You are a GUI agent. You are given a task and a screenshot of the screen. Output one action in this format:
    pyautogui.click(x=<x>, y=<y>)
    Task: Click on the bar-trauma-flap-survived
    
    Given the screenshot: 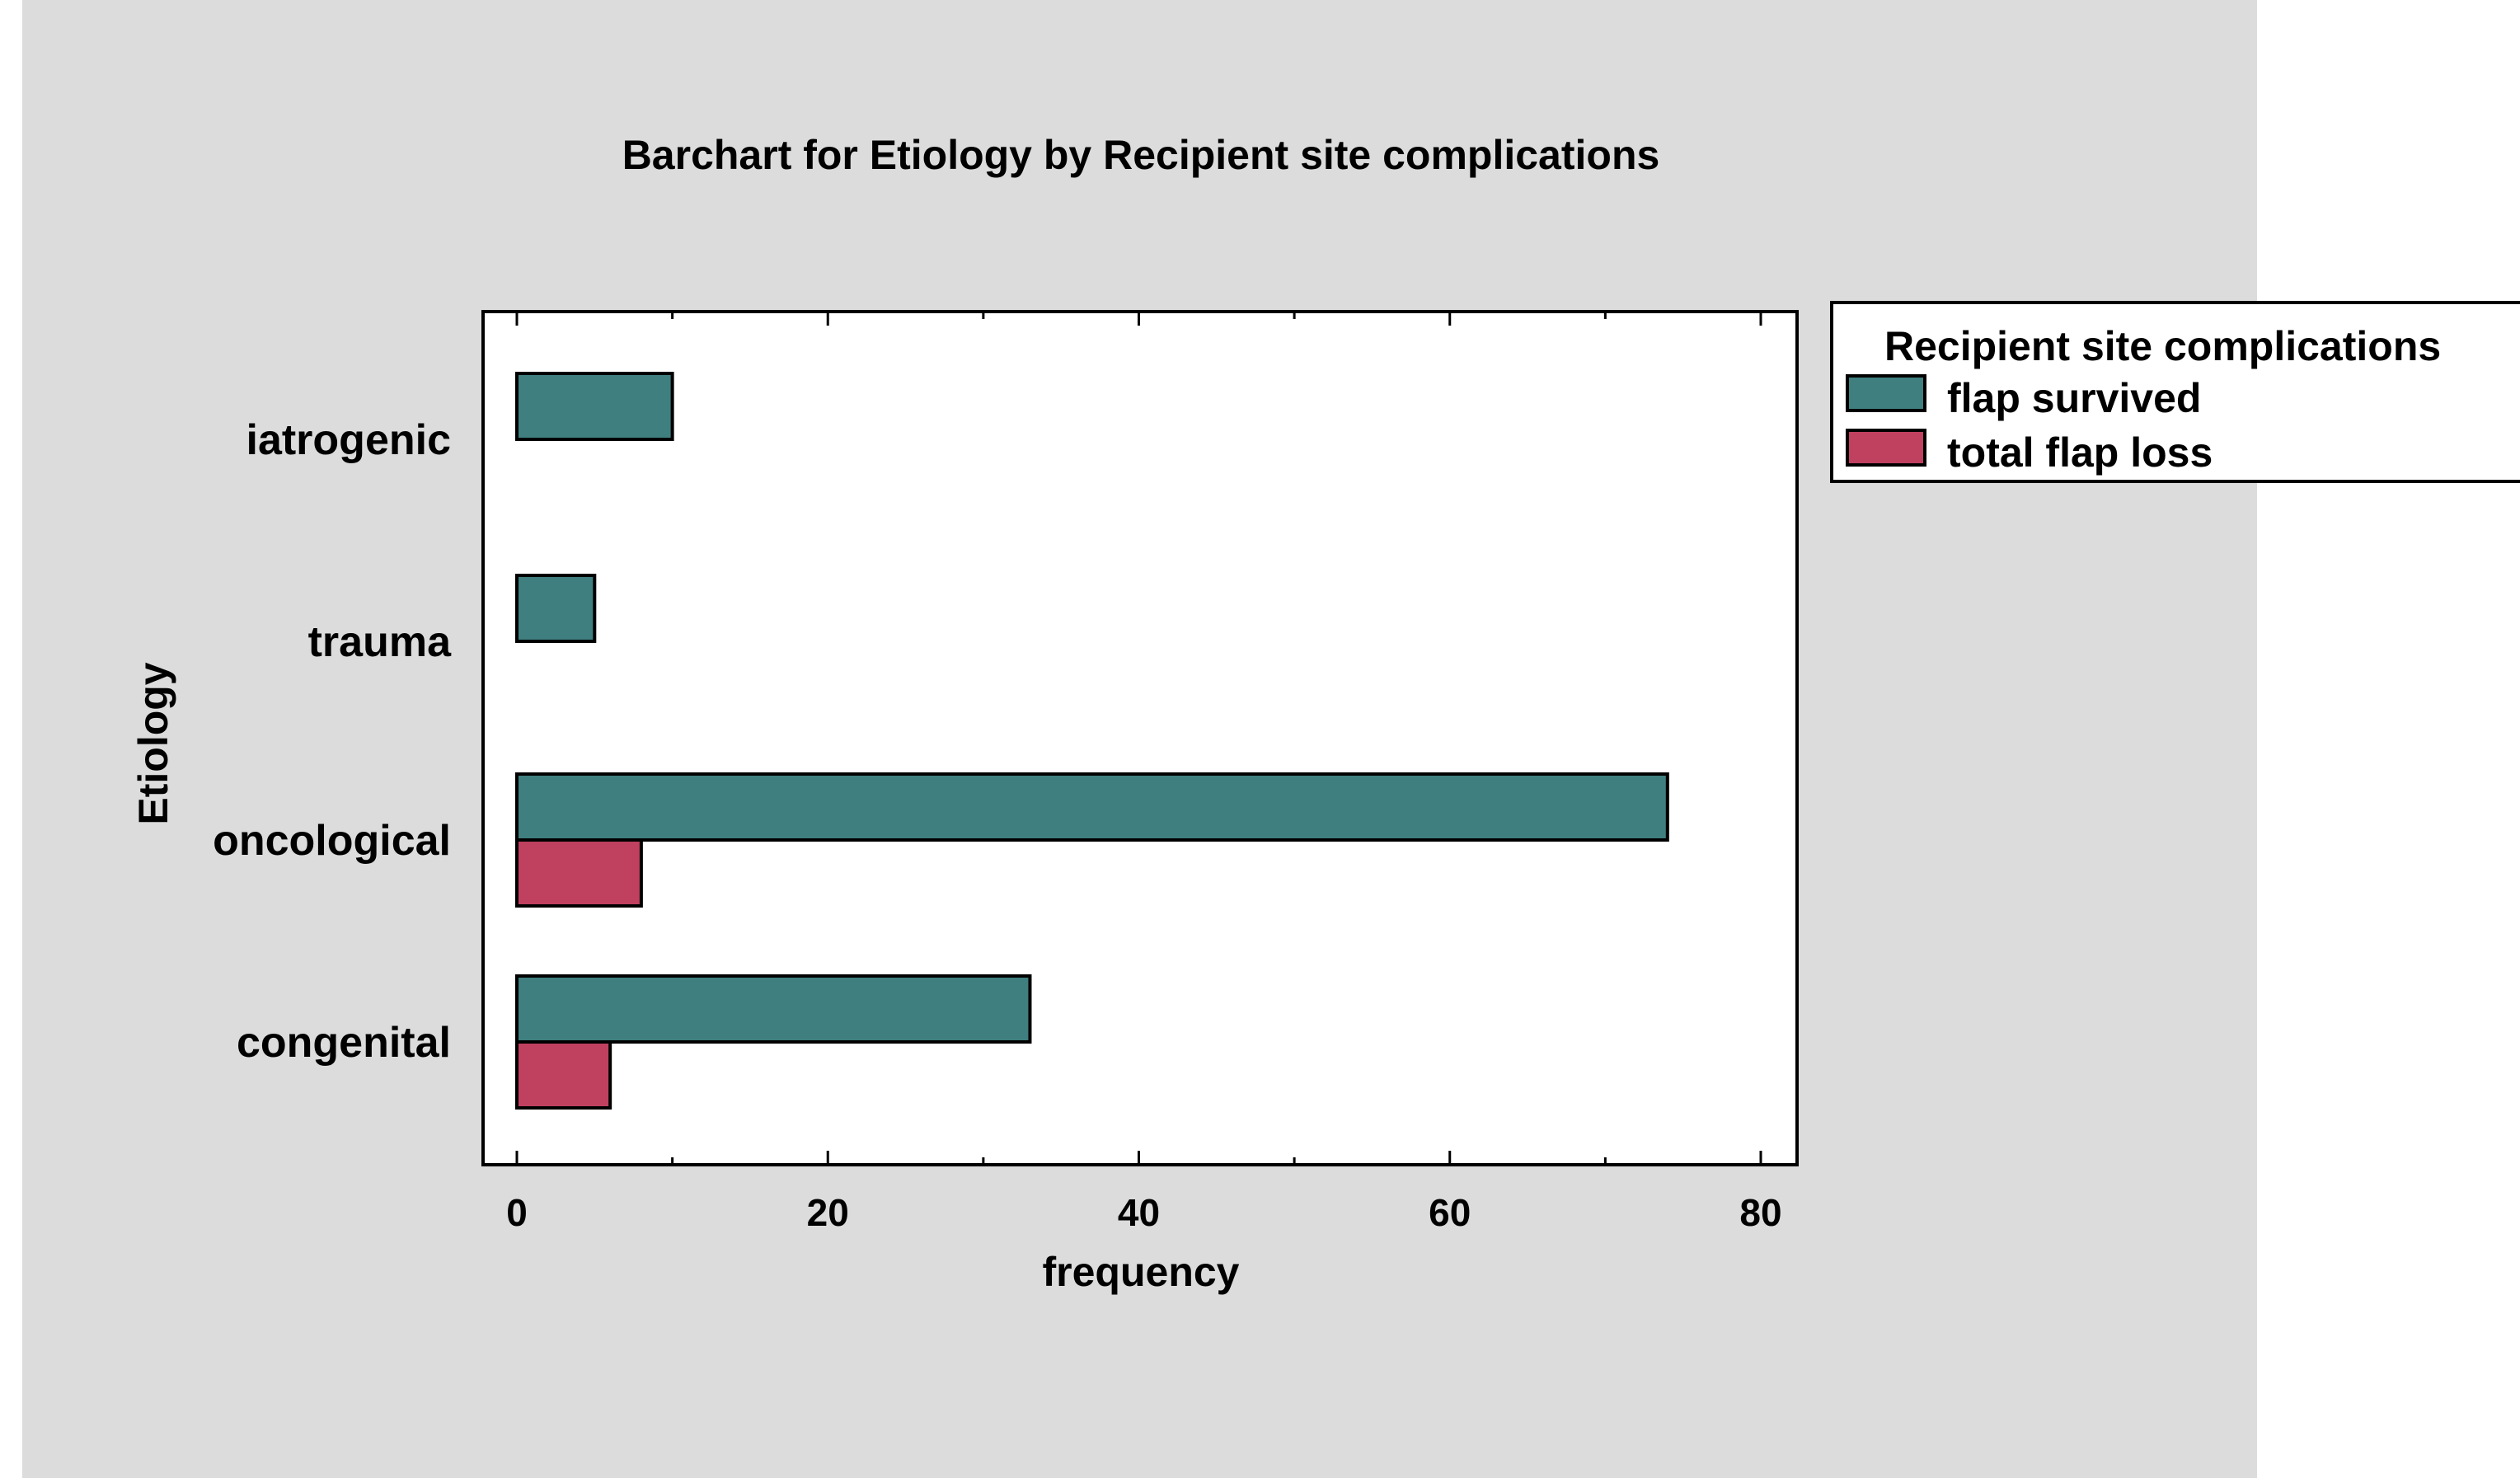 What is the action you would take?
    pyautogui.click(x=556, y=609)
    